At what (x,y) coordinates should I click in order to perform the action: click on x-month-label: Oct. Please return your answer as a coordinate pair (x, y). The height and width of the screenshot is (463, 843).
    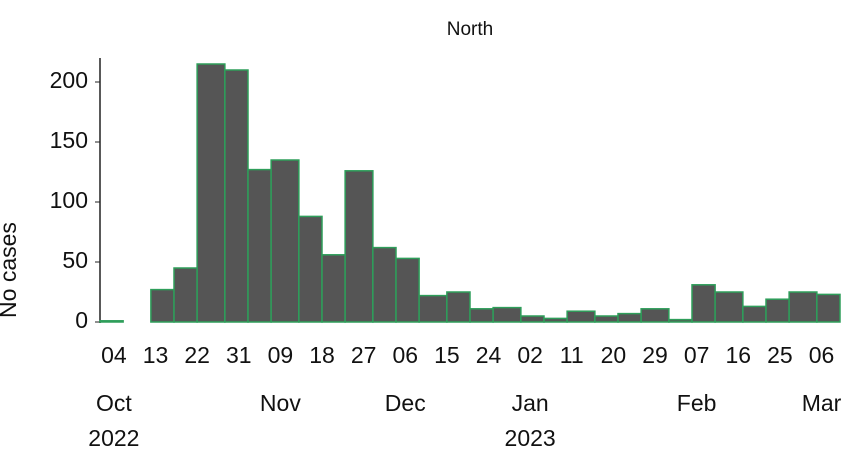
    Looking at the image, I should click on (114, 403).